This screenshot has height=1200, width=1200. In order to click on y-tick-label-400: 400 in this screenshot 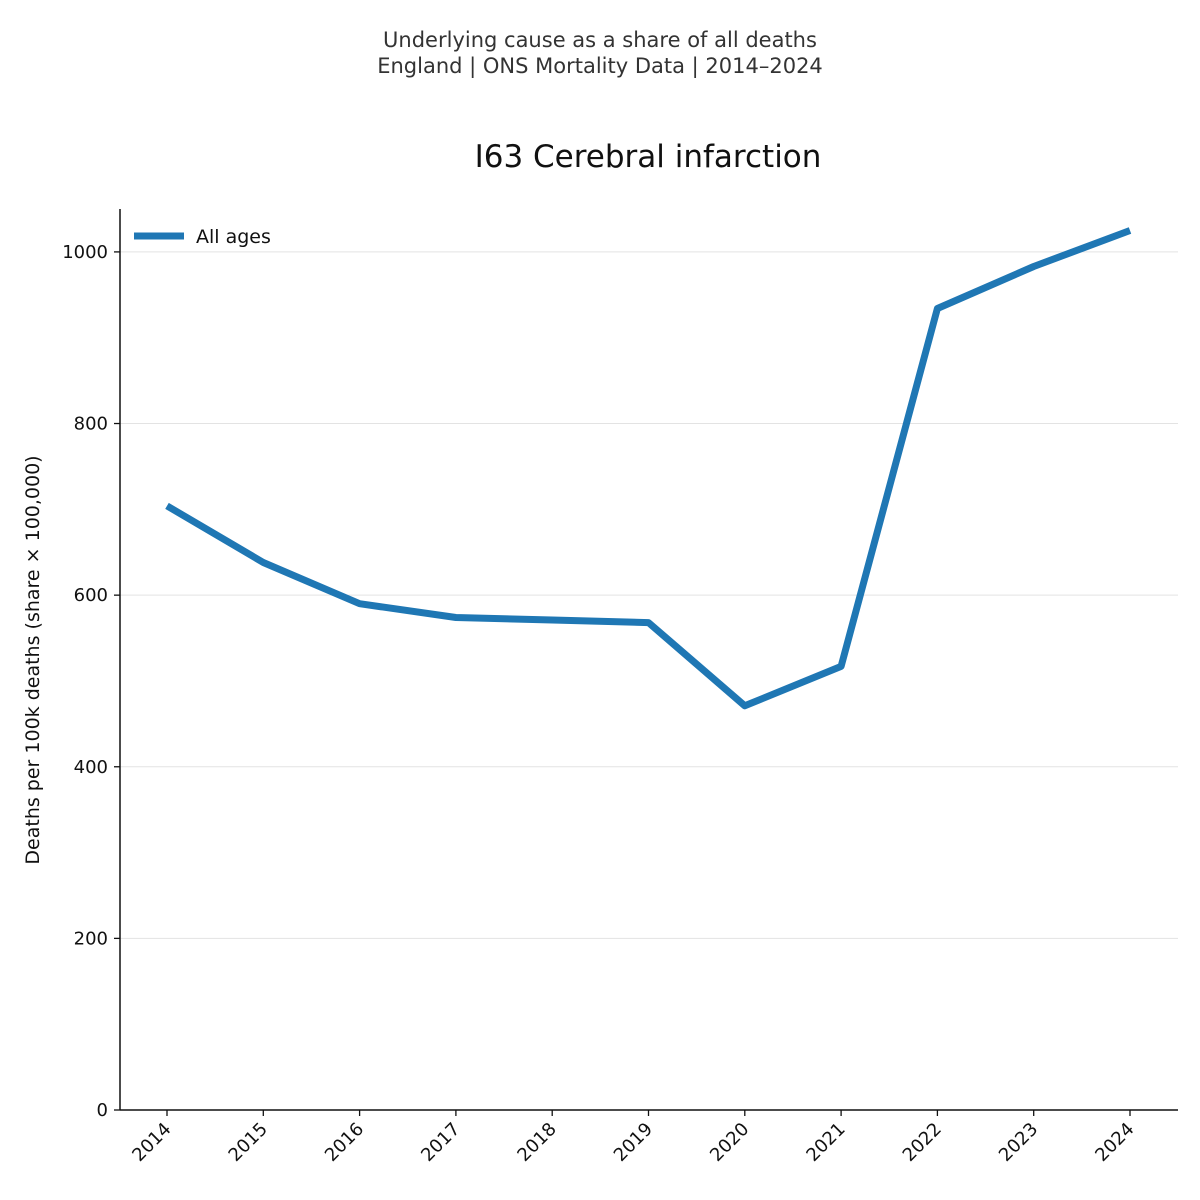, I will do `click(91, 767)`.